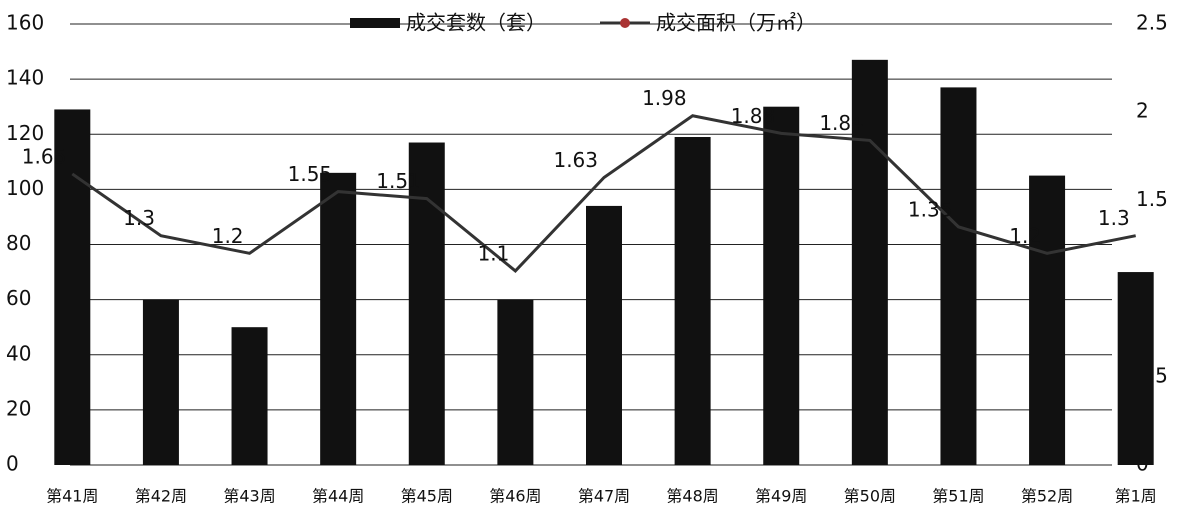 The image size is (1184, 512). Describe the element at coordinates (338, 496) in the screenshot. I see `x-tick-label: 第44周` at that location.